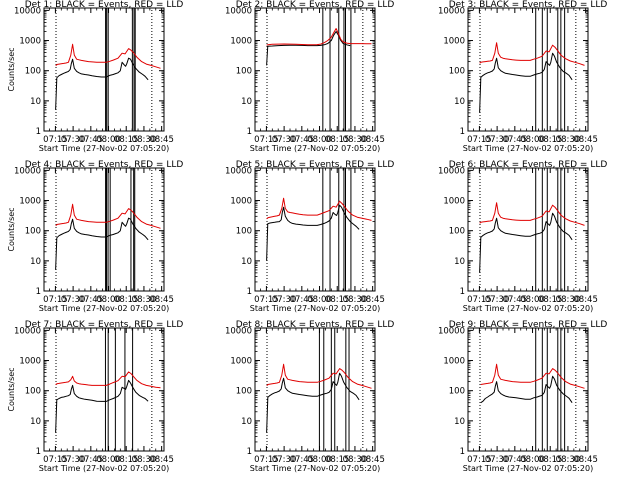  I want to click on panel-title: Det 6: BLACK = Events, RED = LLD, so click(528, 165).